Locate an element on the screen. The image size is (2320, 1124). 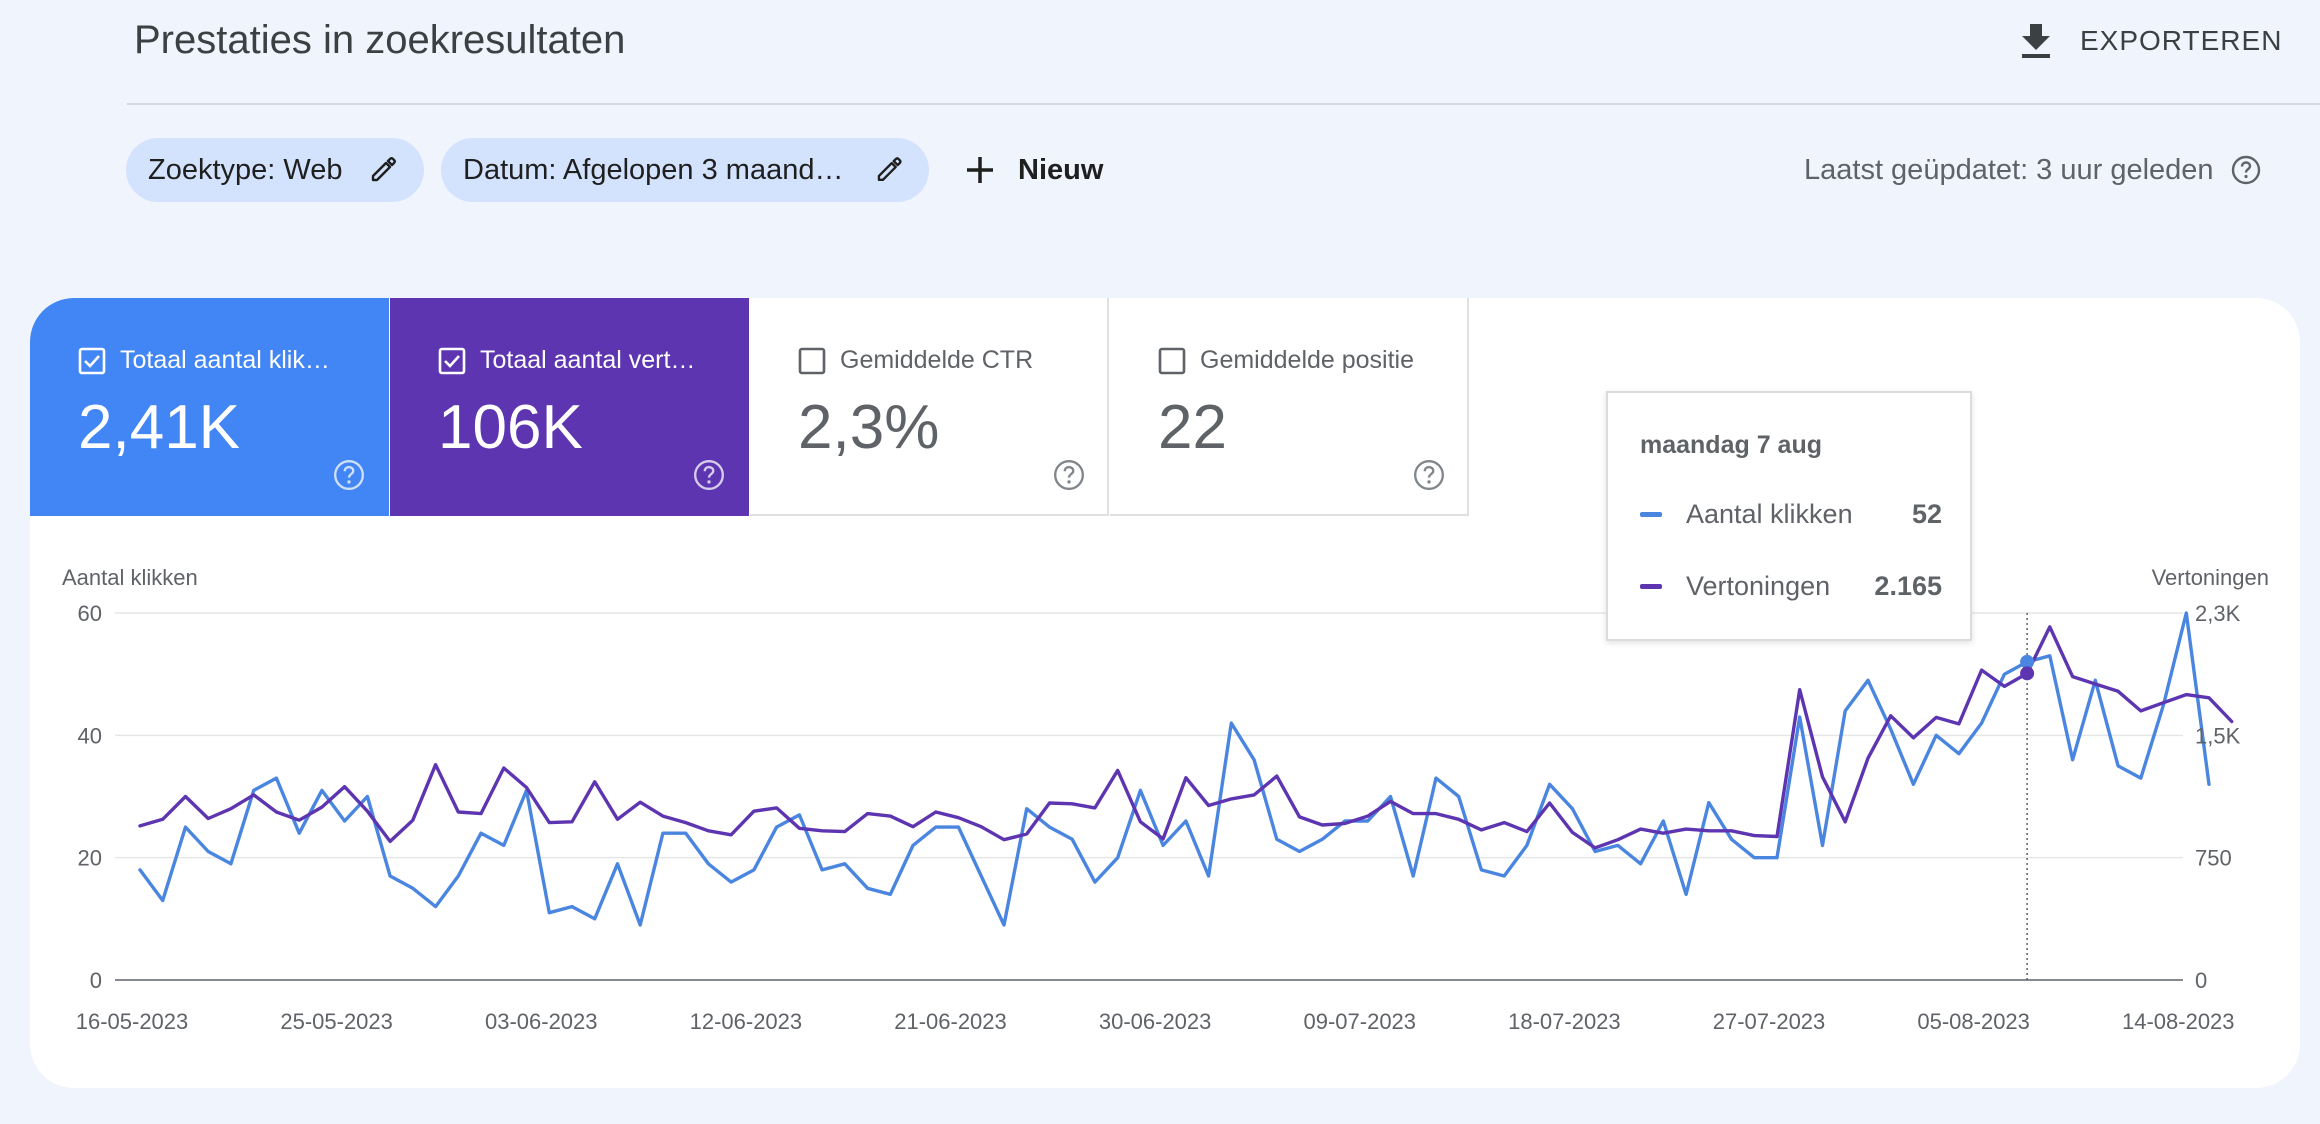
add-filter-label: Nieuw is located at coordinates (1061, 169).